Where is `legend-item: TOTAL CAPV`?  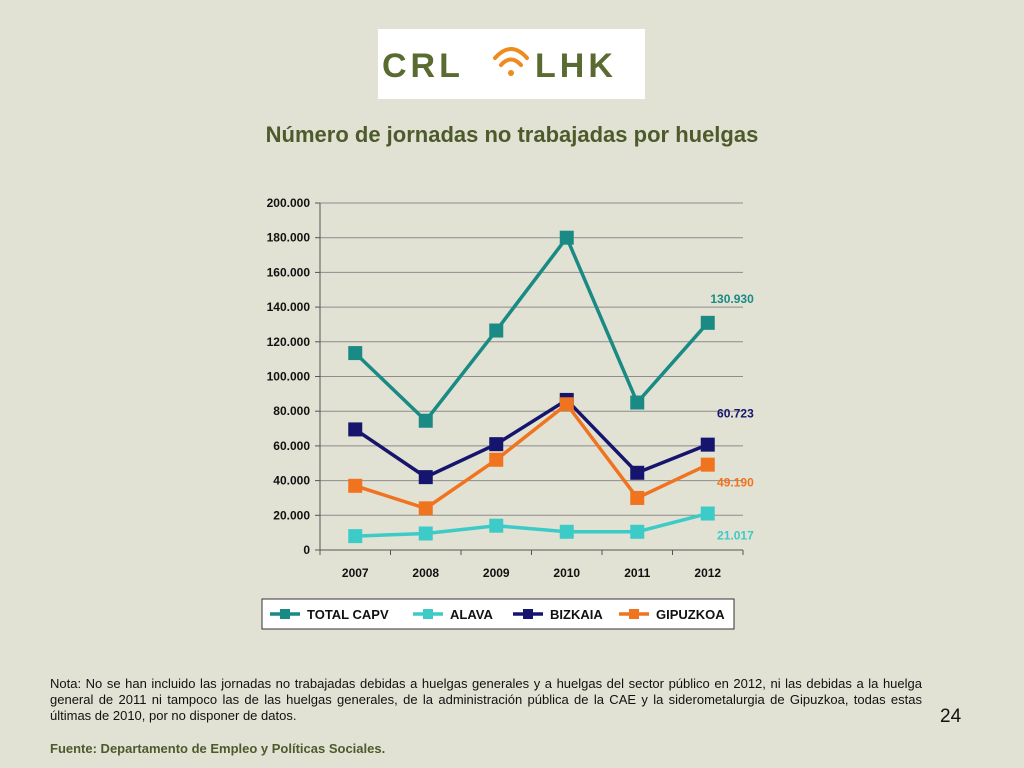 legend-item: TOTAL CAPV is located at coordinates (329, 614).